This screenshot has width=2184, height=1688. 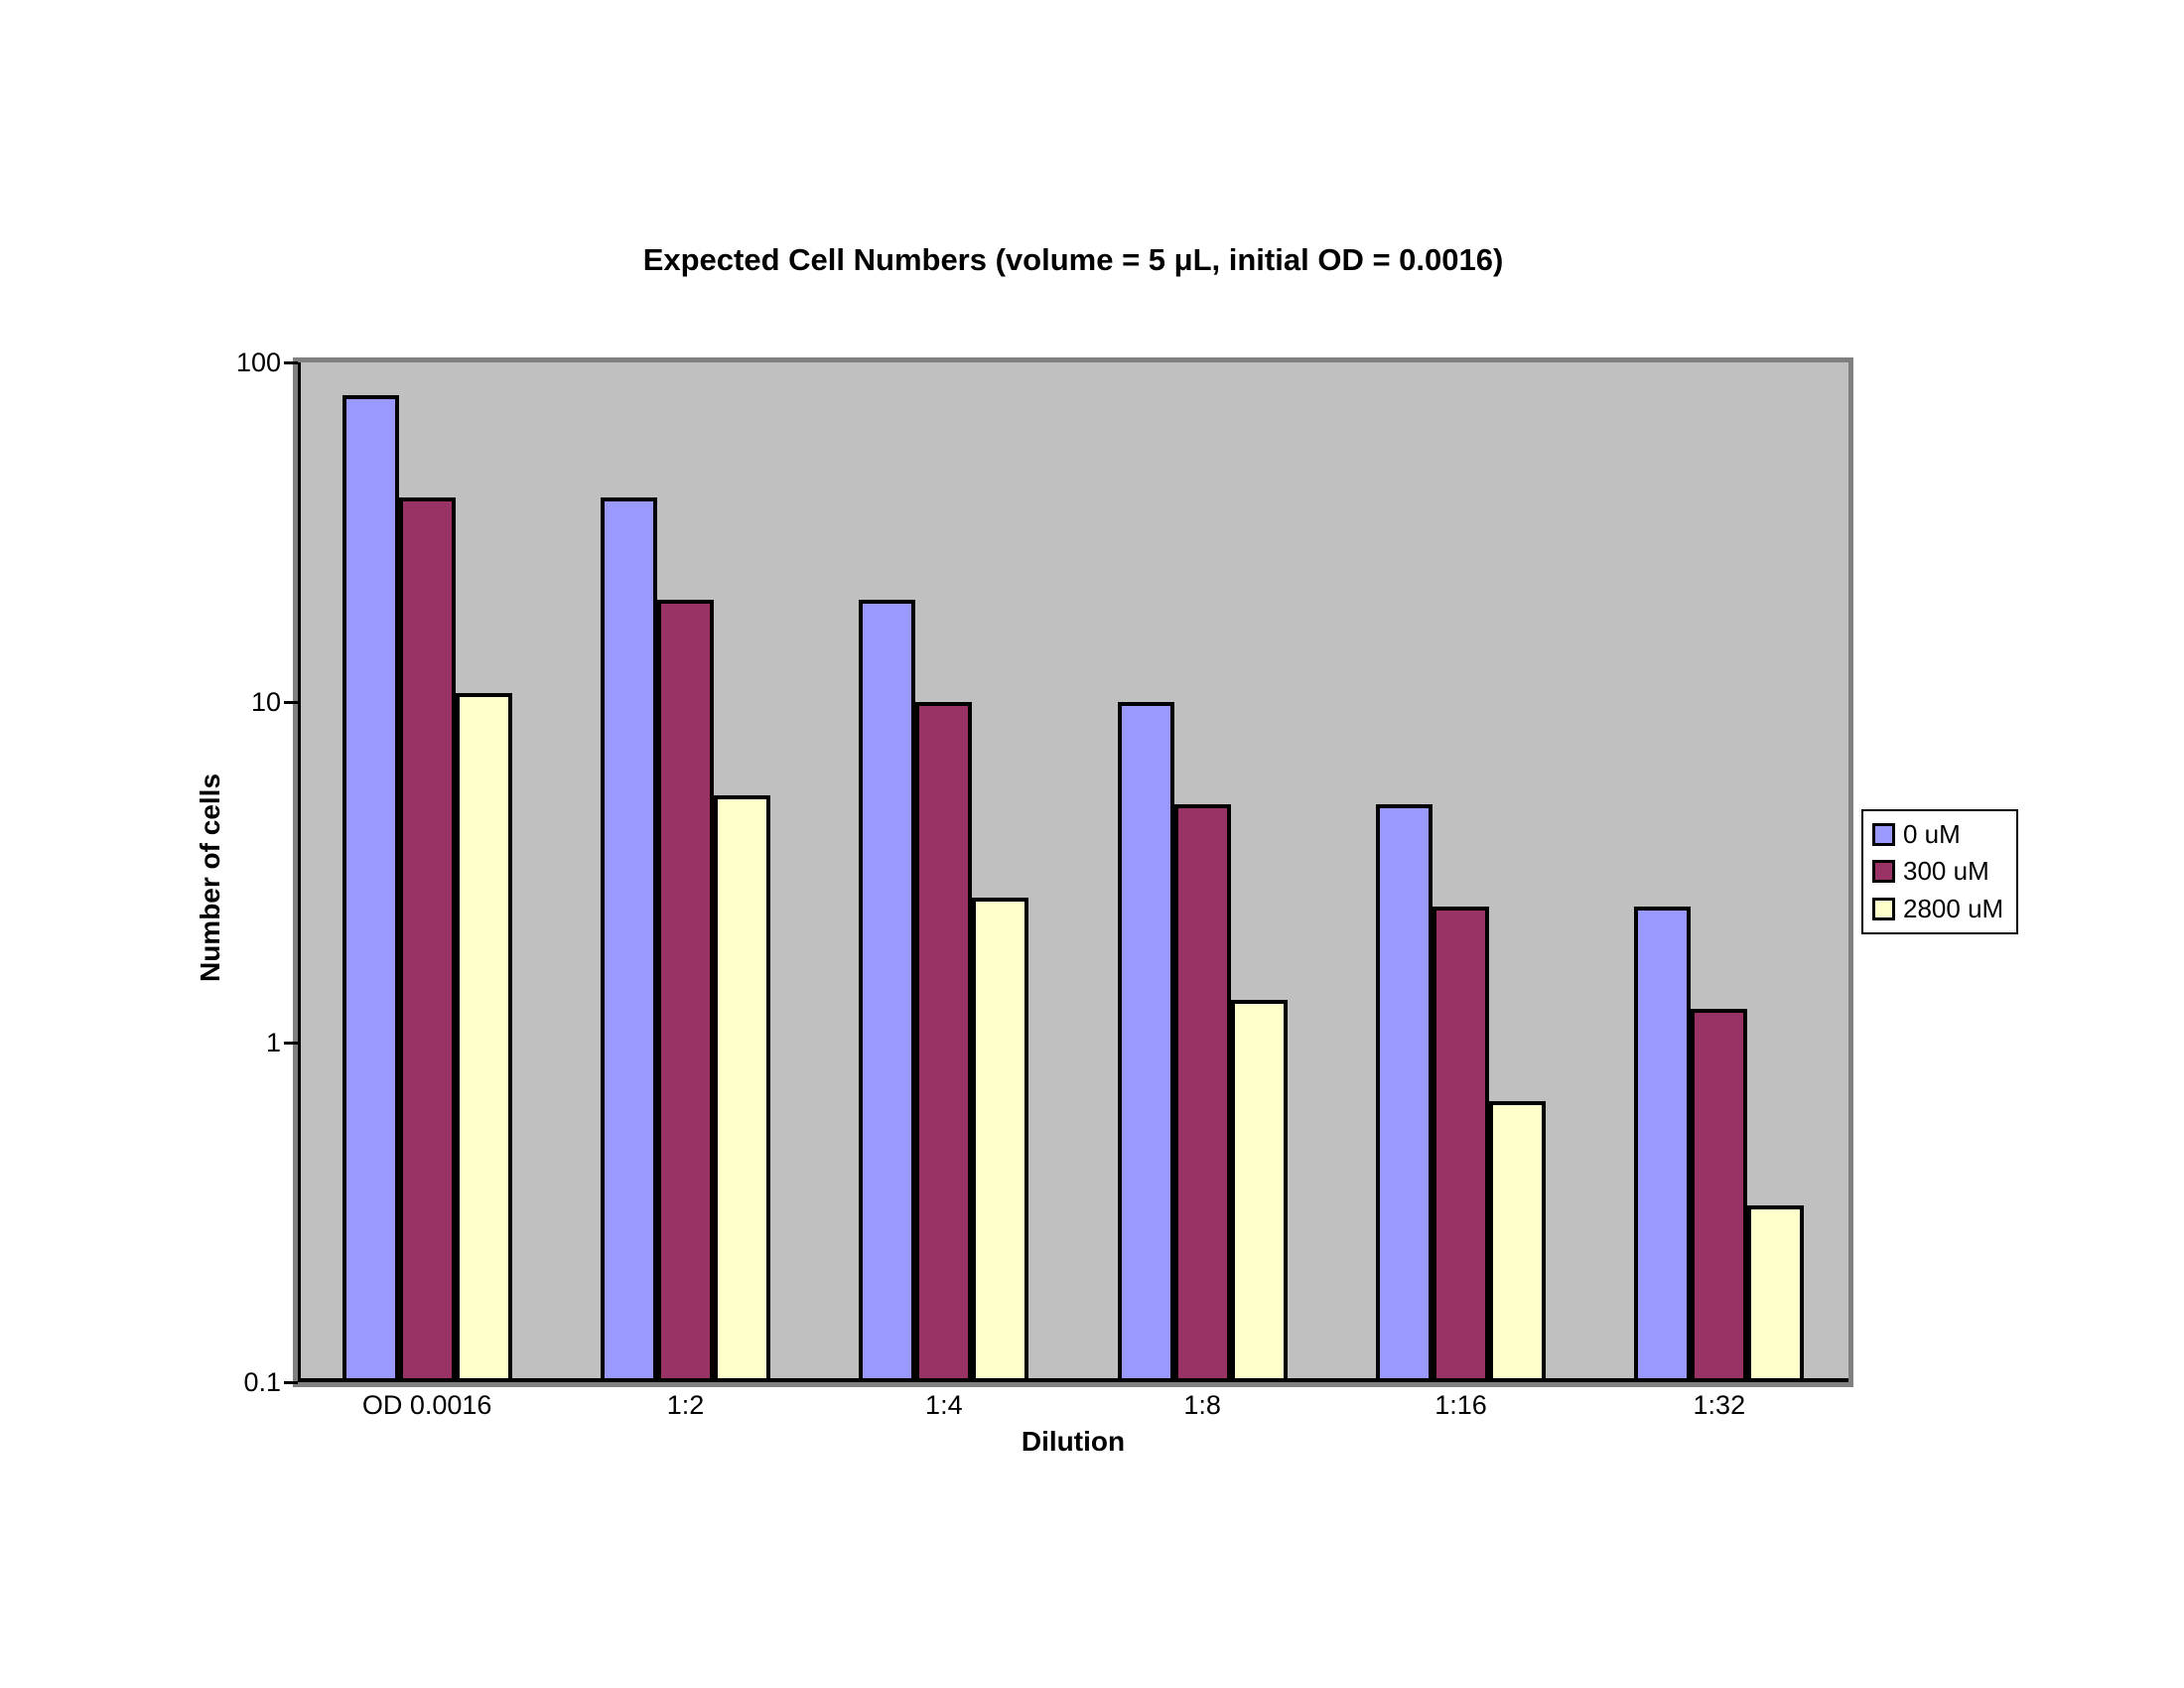 What do you see at coordinates (1932, 834) in the screenshot?
I see `legend-label: 0 uM` at bounding box center [1932, 834].